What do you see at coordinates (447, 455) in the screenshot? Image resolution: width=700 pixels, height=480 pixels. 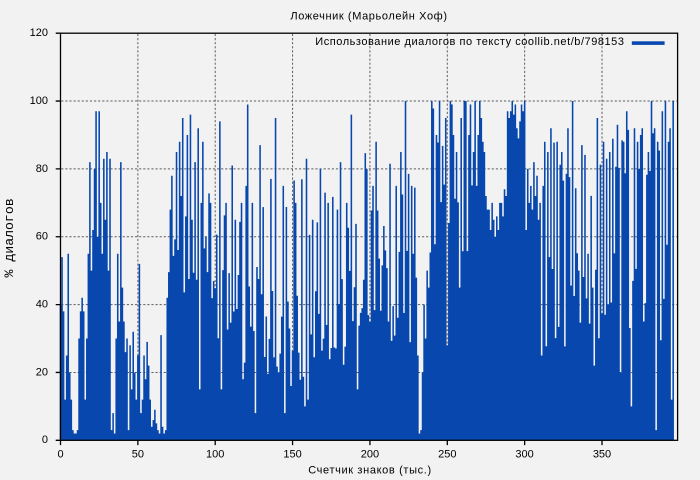 I see `svg-text: 250` at bounding box center [447, 455].